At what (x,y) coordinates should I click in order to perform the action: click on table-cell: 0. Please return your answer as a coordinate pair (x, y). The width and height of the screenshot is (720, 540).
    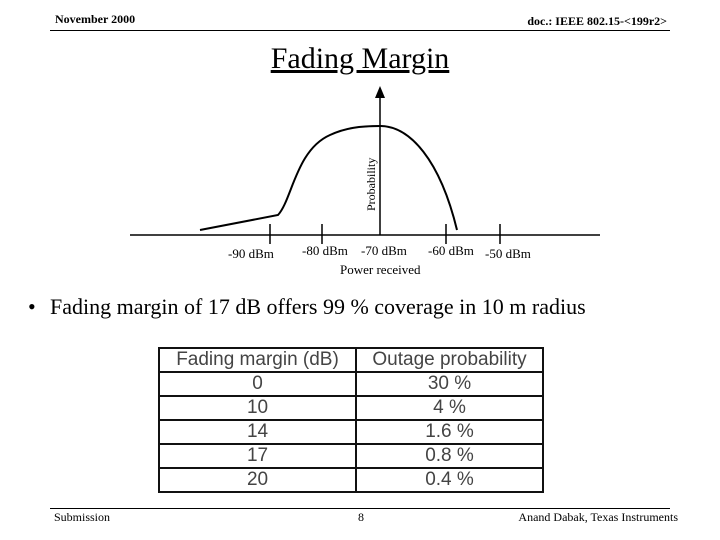
    Looking at the image, I should click on (257, 384).